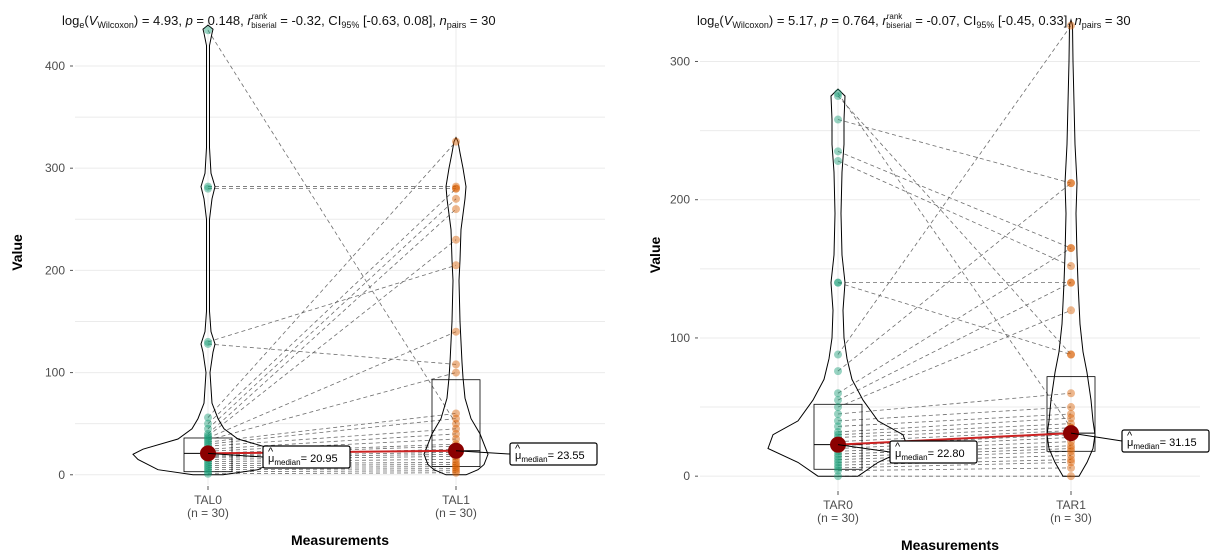  Describe the element at coordinates (899, 25) in the screenshot. I see `title-r-sub: biserial` at that location.